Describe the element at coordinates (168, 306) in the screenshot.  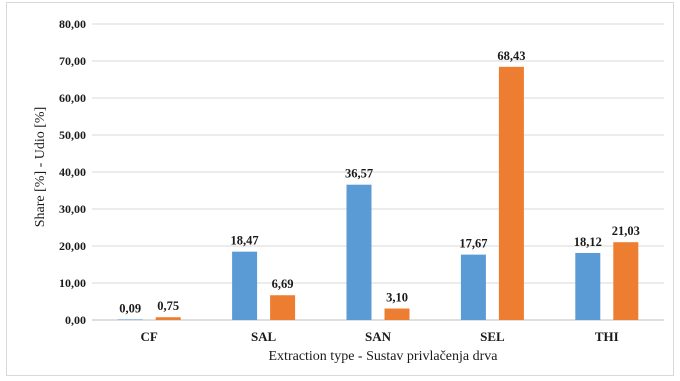
I see `data-label: 0,75` at that location.